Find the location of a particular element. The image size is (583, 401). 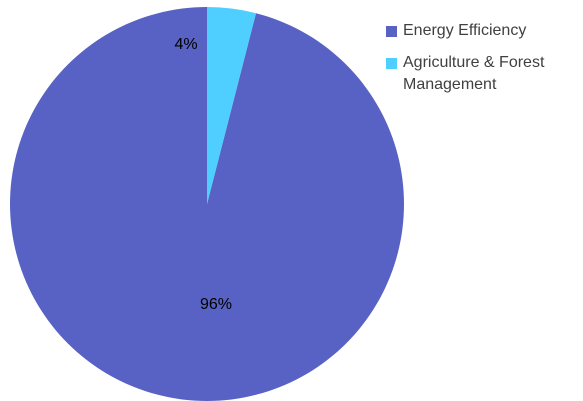

pie-slice-labels: 96% 4% is located at coordinates (203, 174).